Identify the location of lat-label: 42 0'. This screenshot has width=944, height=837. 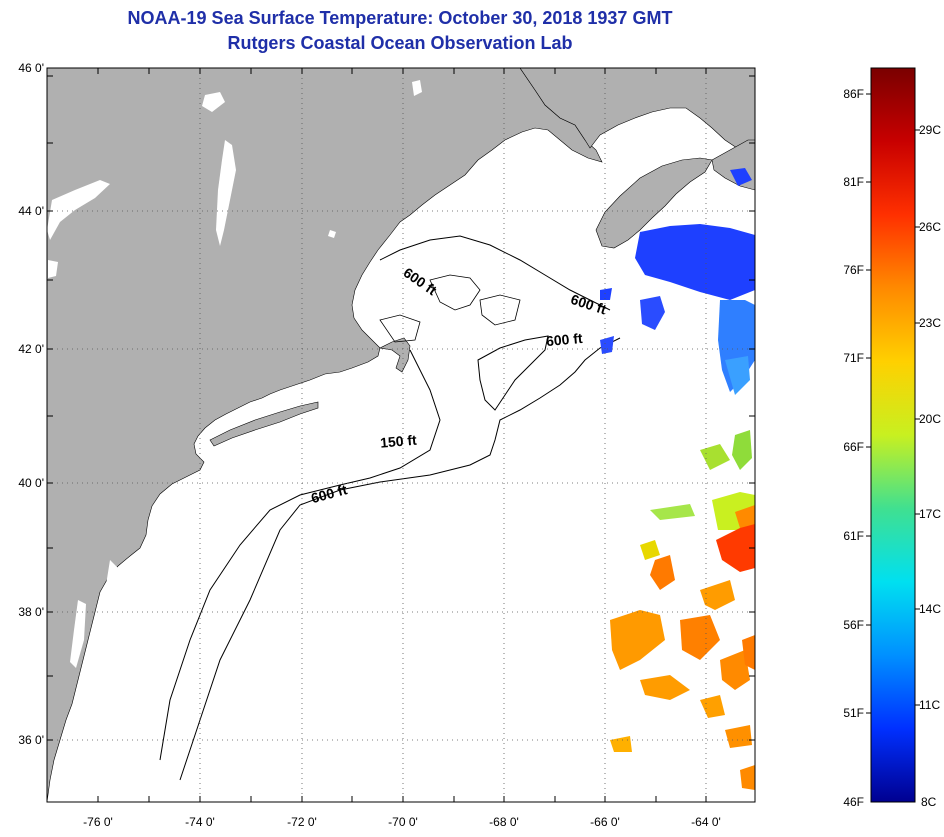
(31, 349).